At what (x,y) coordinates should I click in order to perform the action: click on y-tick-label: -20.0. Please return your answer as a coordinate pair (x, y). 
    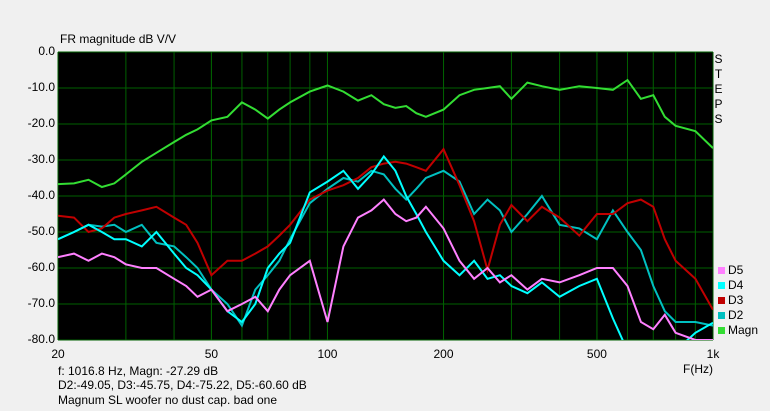
    Looking at the image, I should click on (42, 123).